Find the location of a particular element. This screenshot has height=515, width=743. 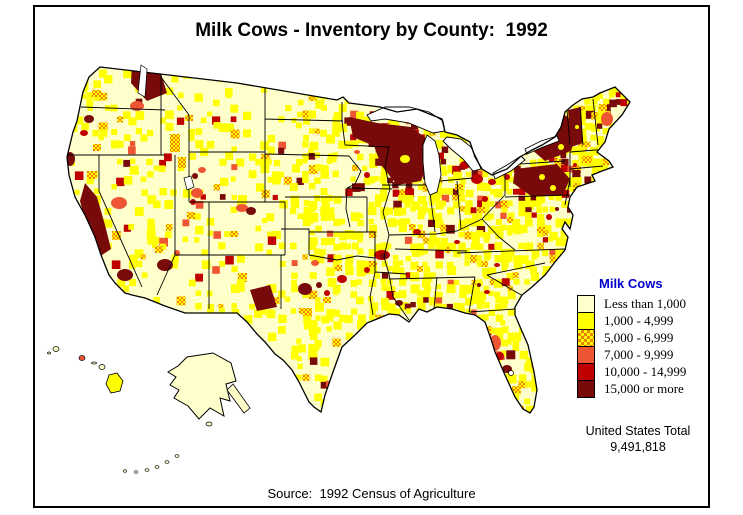

legend-label: 15,000 or more is located at coordinates (644, 388).